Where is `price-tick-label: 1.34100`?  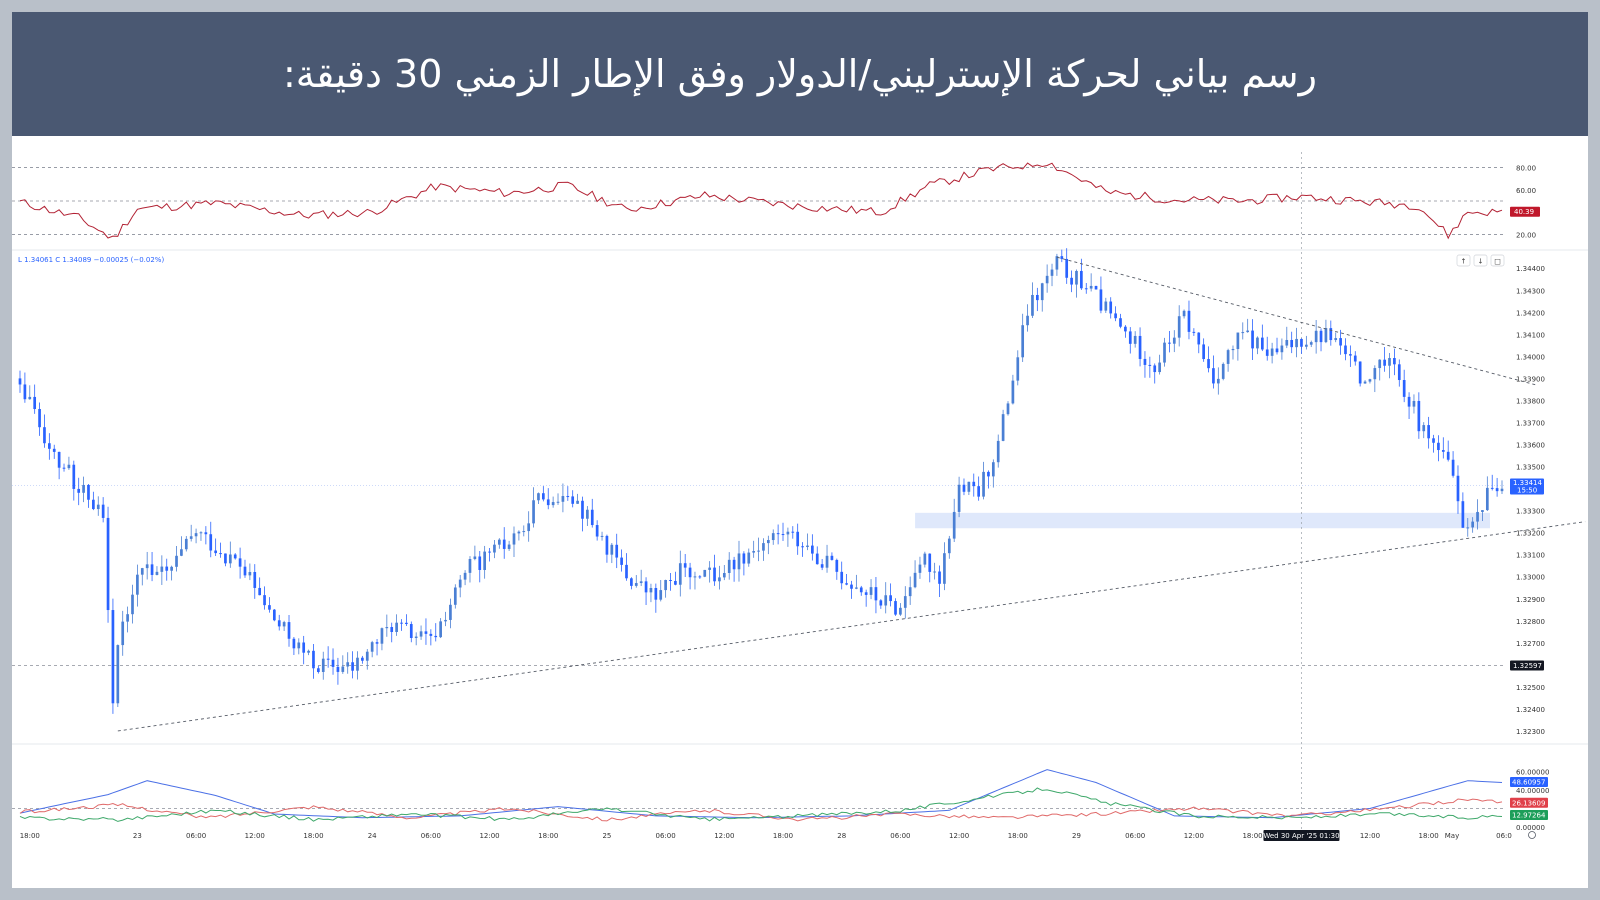 price-tick-label: 1.34100 is located at coordinates (1530, 335).